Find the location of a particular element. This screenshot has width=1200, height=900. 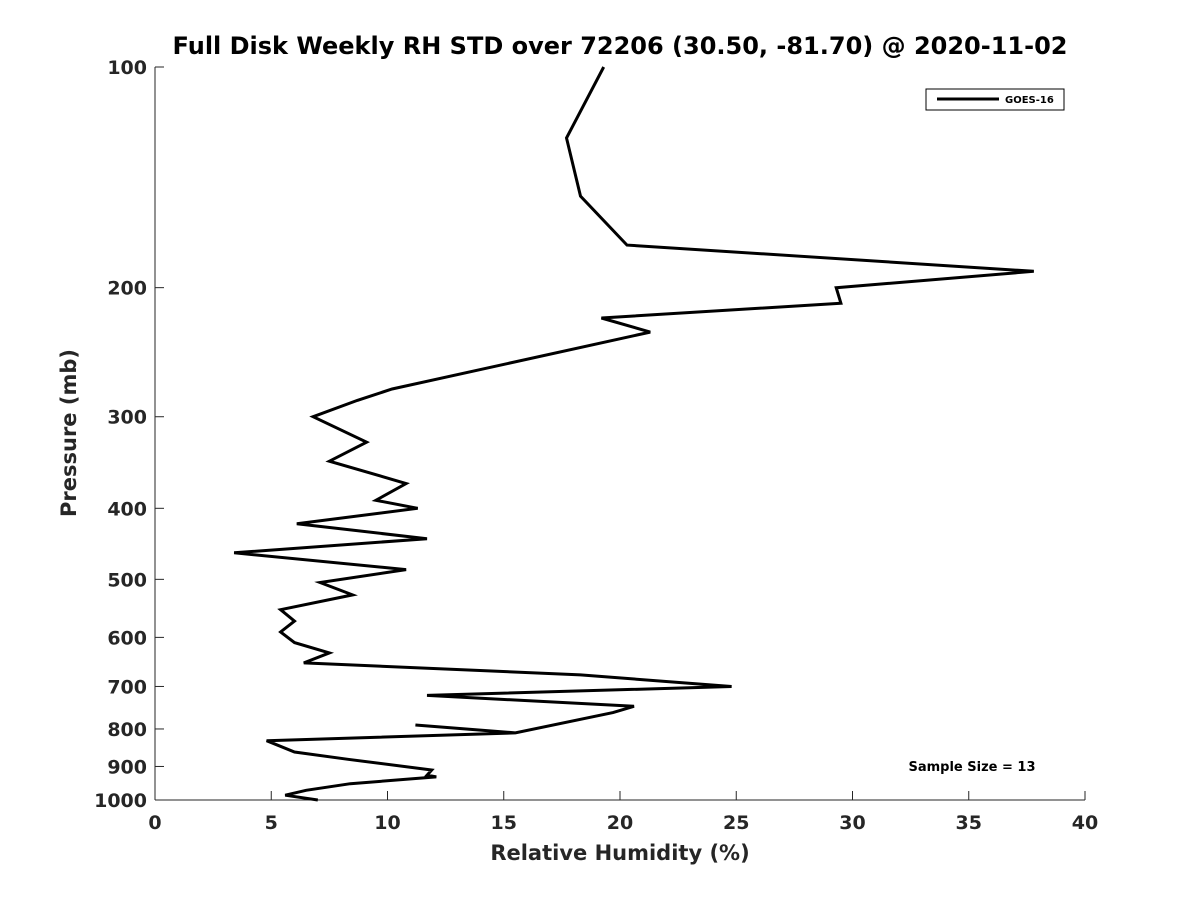

y-tick-label: 200 is located at coordinates (127, 289).